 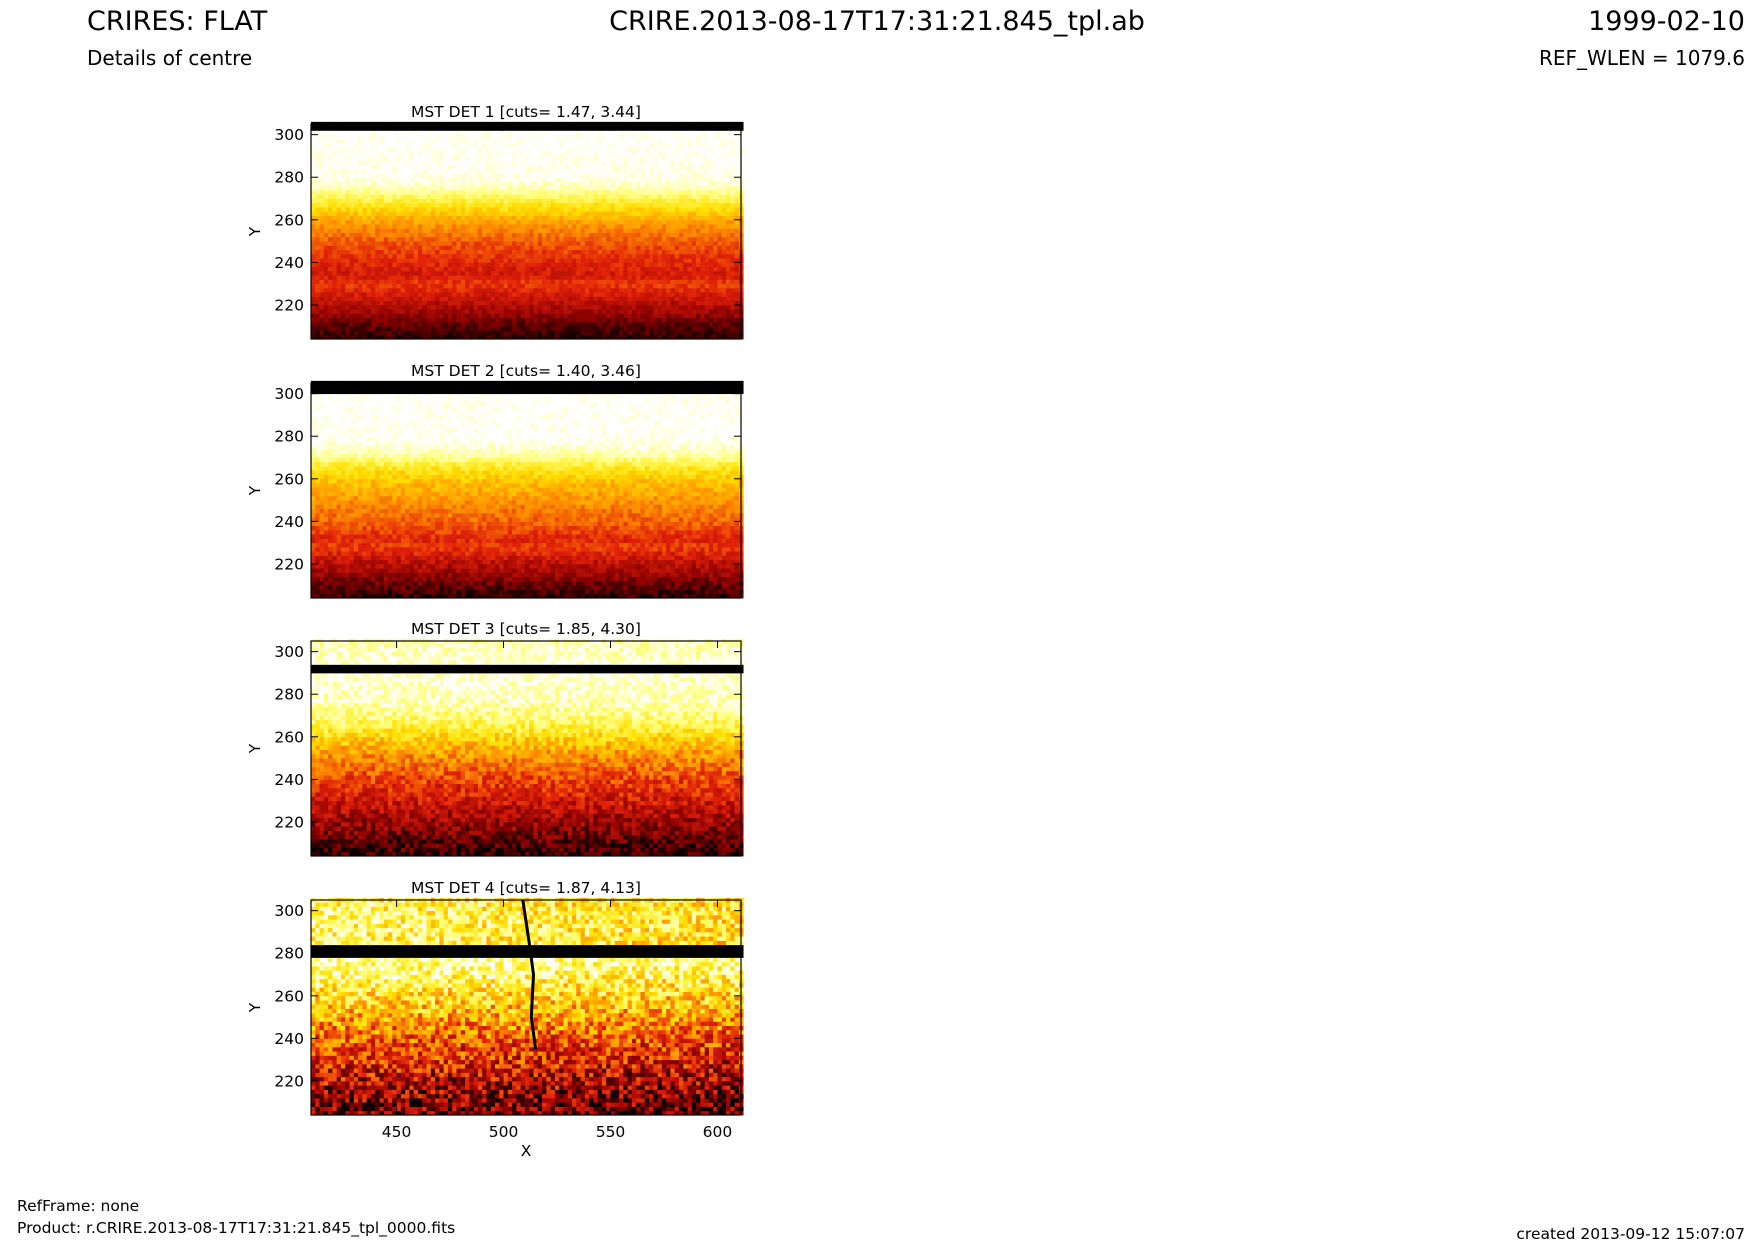 I want to click on title-right: 1999-02-10, so click(x=1666, y=21).